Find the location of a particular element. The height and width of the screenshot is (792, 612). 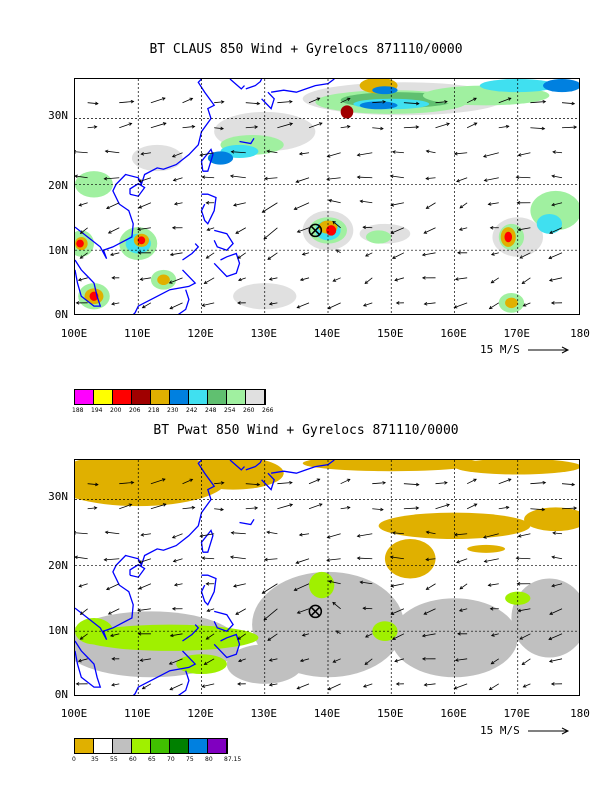

wind-scale-text: 15 M/S is located at coordinates (500, 730).